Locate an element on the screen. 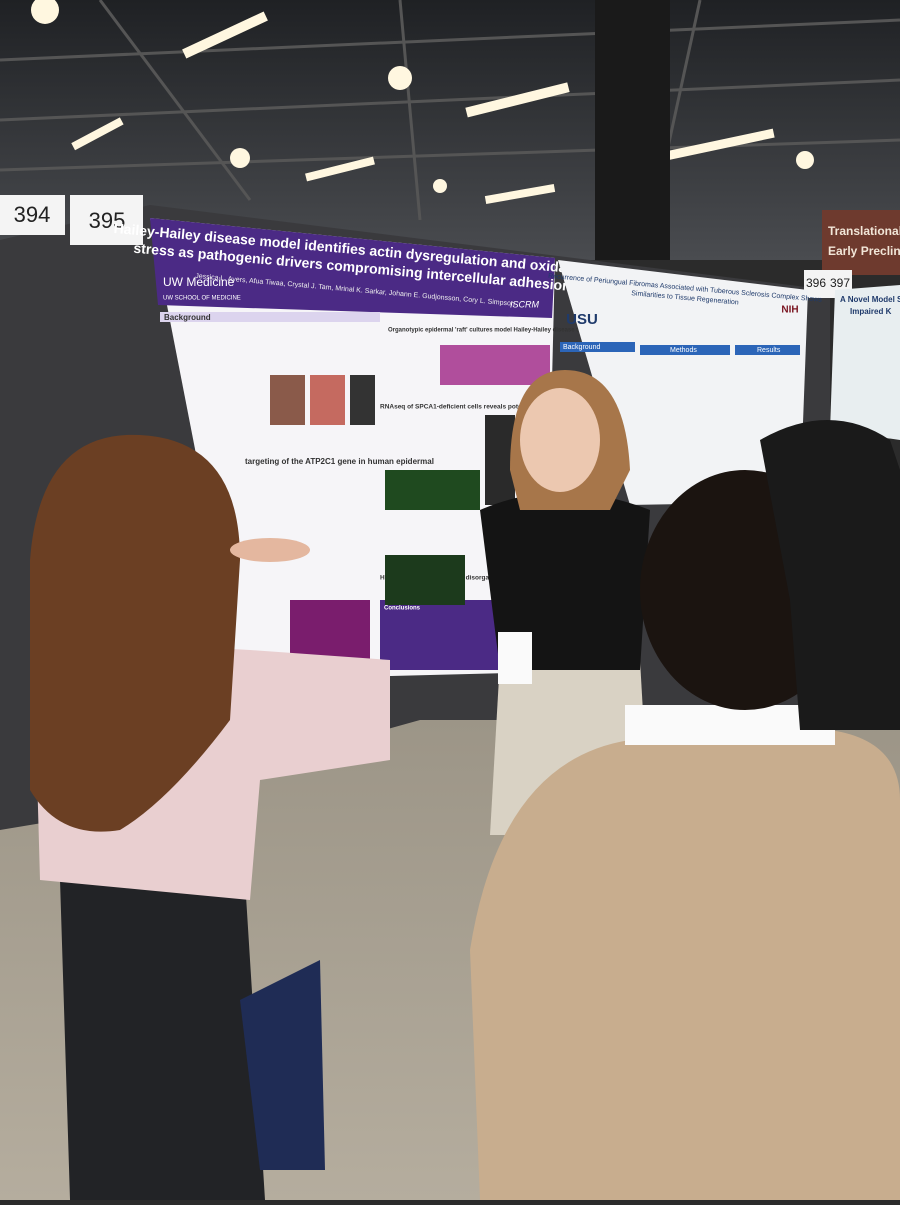 Image resolution: width=900 pixels, height=1205 pixels. poster is located at coordinates (865, 362).